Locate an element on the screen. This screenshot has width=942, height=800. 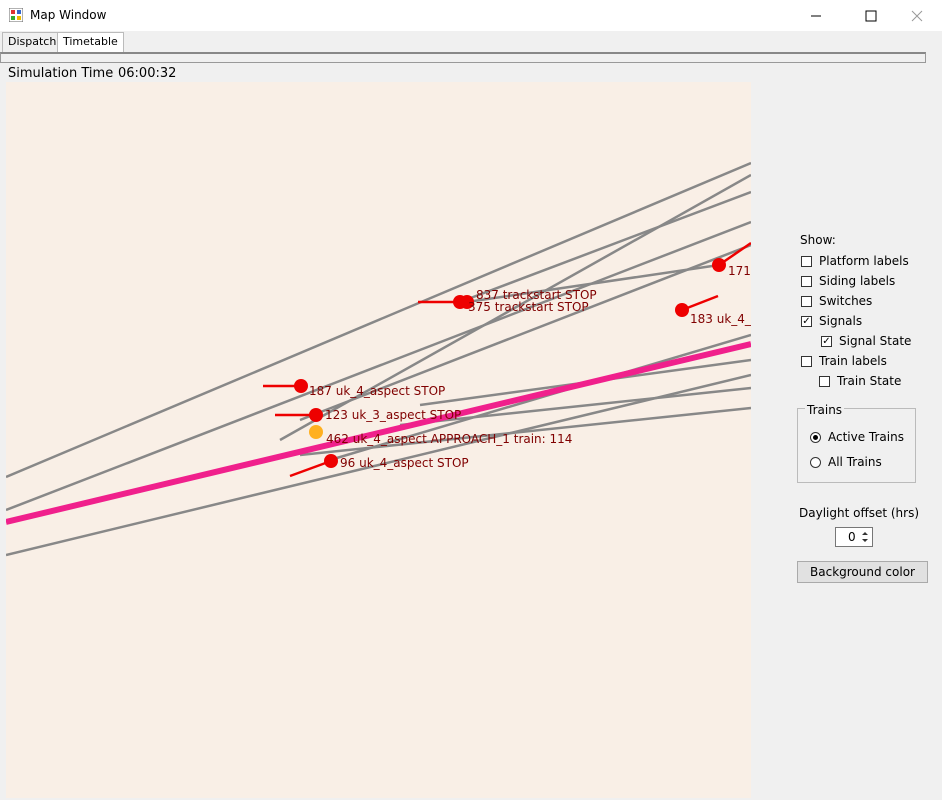
app-icon is located at coordinates (16, 15).